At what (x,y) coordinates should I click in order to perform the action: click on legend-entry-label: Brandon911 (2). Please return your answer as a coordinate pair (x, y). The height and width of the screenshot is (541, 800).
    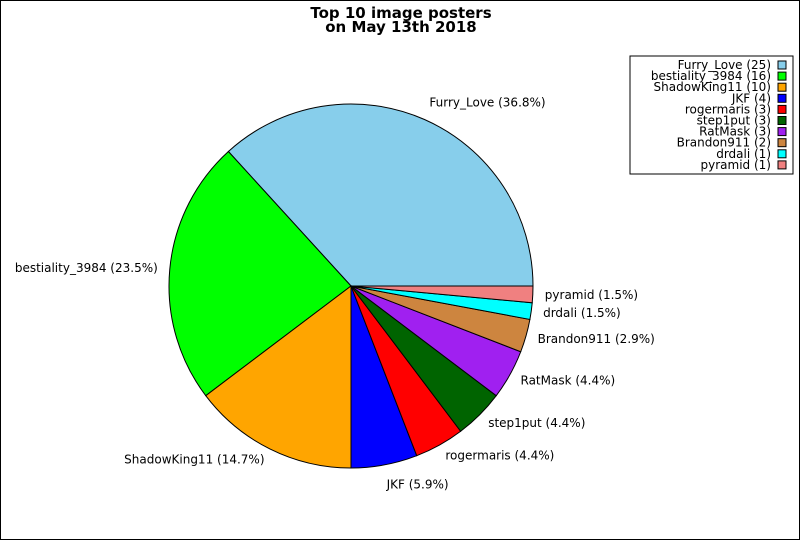
    Looking at the image, I should click on (724, 143).